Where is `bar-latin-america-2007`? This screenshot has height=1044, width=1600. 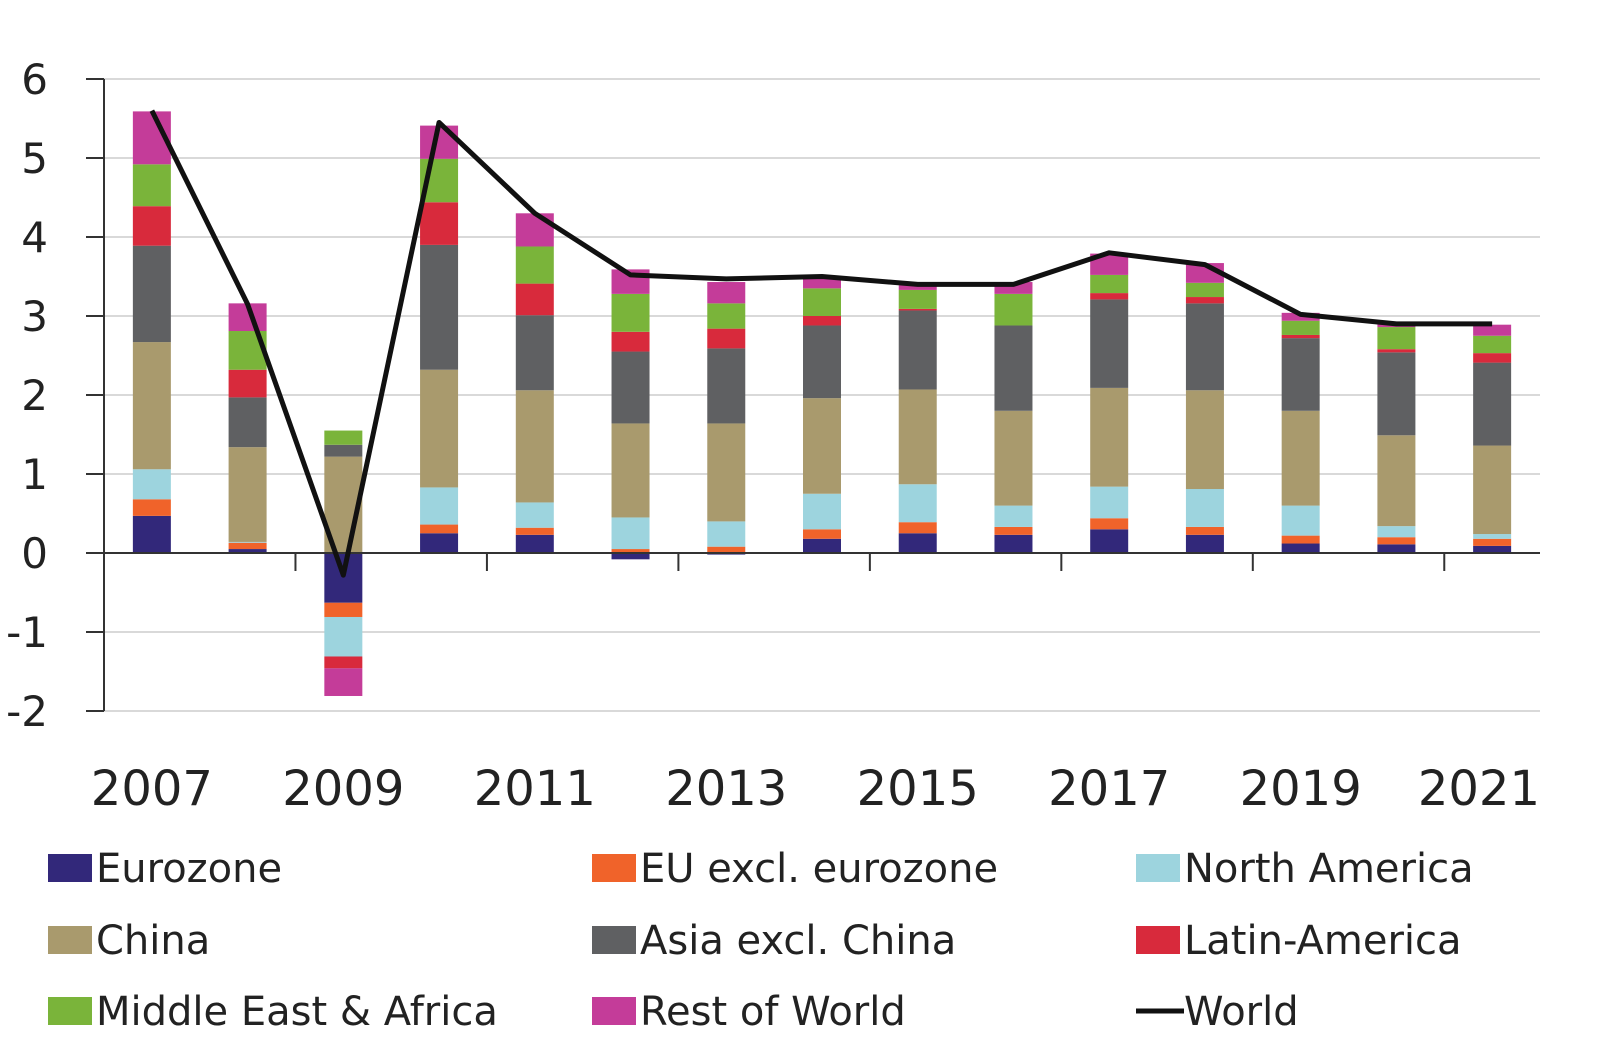 bar-latin-america-2007 is located at coordinates (151, 226).